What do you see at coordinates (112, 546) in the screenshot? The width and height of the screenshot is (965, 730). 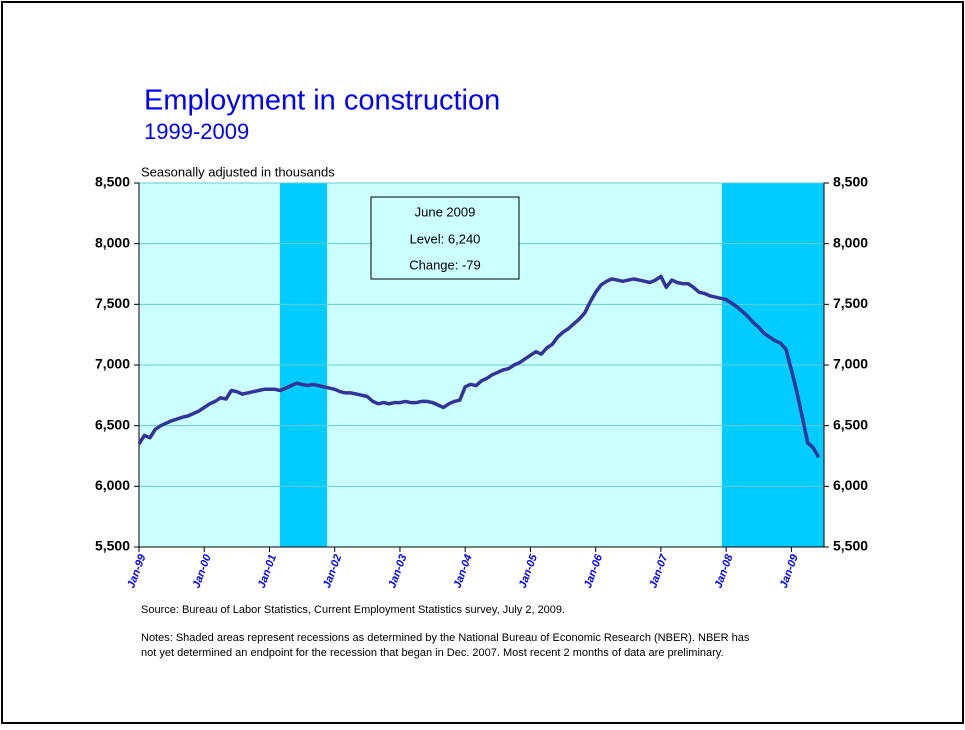 I see `y-tick-label: 5,500` at bounding box center [112, 546].